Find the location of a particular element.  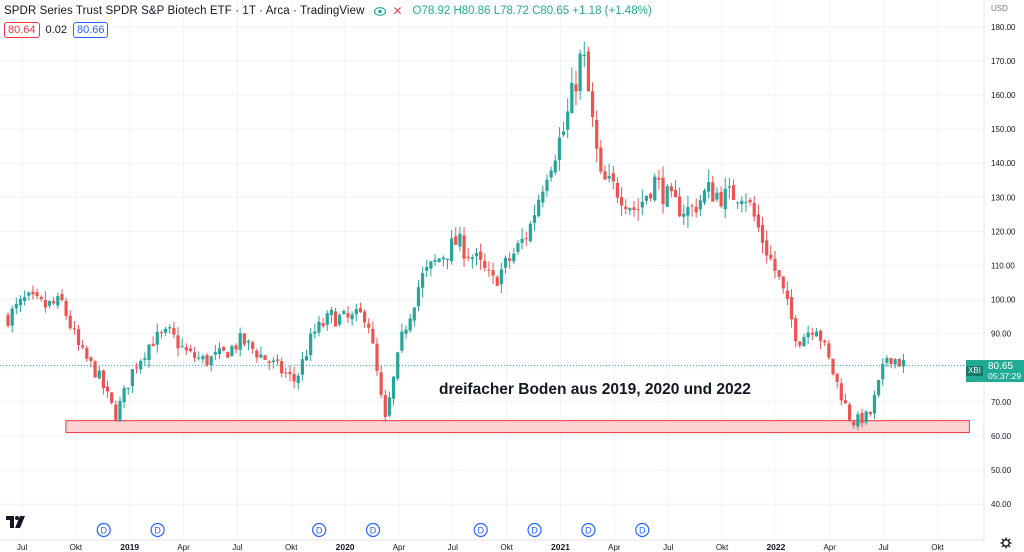

time-tick-label: 2021 is located at coordinates (560, 547).